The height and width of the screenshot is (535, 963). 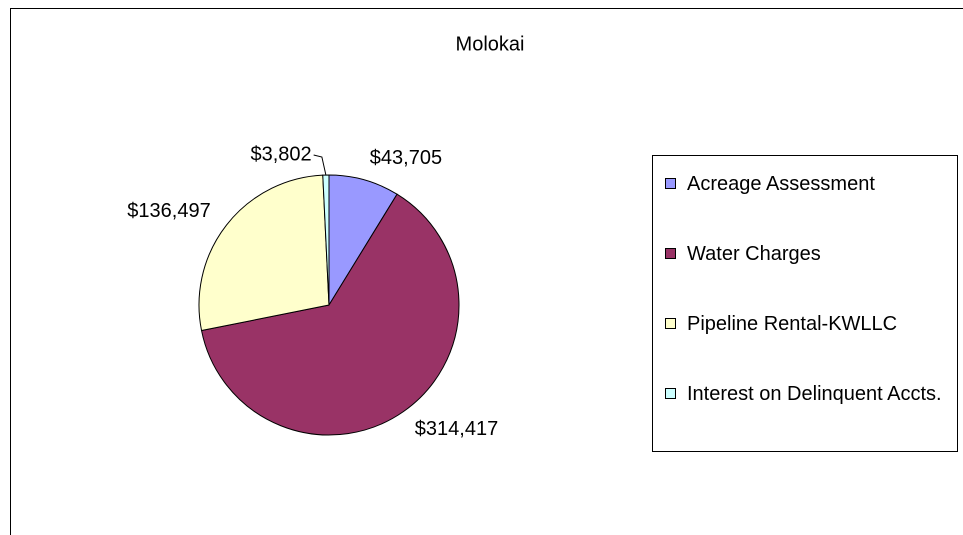 I want to click on data-label: $43,705, so click(x=406, y=158).